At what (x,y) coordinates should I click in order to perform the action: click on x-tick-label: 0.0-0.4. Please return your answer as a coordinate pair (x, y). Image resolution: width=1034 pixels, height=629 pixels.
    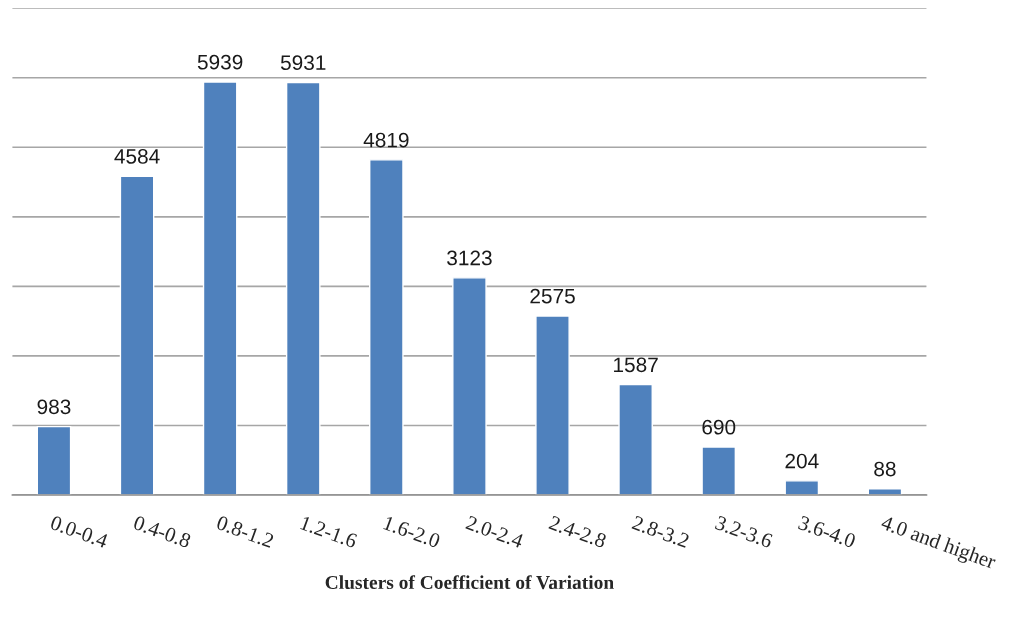
    Looking at the image, I should click on (79, 532).